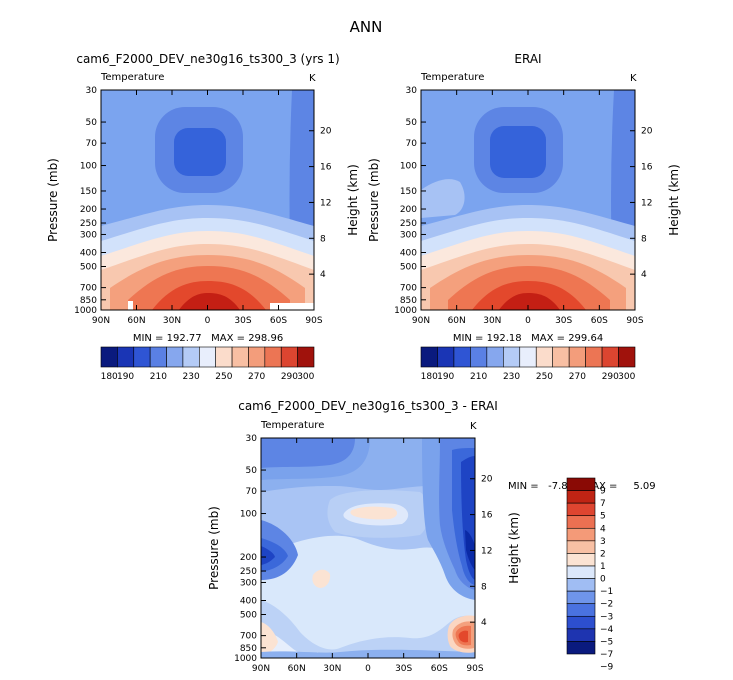 The width and height of the screenshot is (733, 680). Describe the element at coordinates (603, 529) in the screenshot. I see `colorbar-label: 4` at that location.